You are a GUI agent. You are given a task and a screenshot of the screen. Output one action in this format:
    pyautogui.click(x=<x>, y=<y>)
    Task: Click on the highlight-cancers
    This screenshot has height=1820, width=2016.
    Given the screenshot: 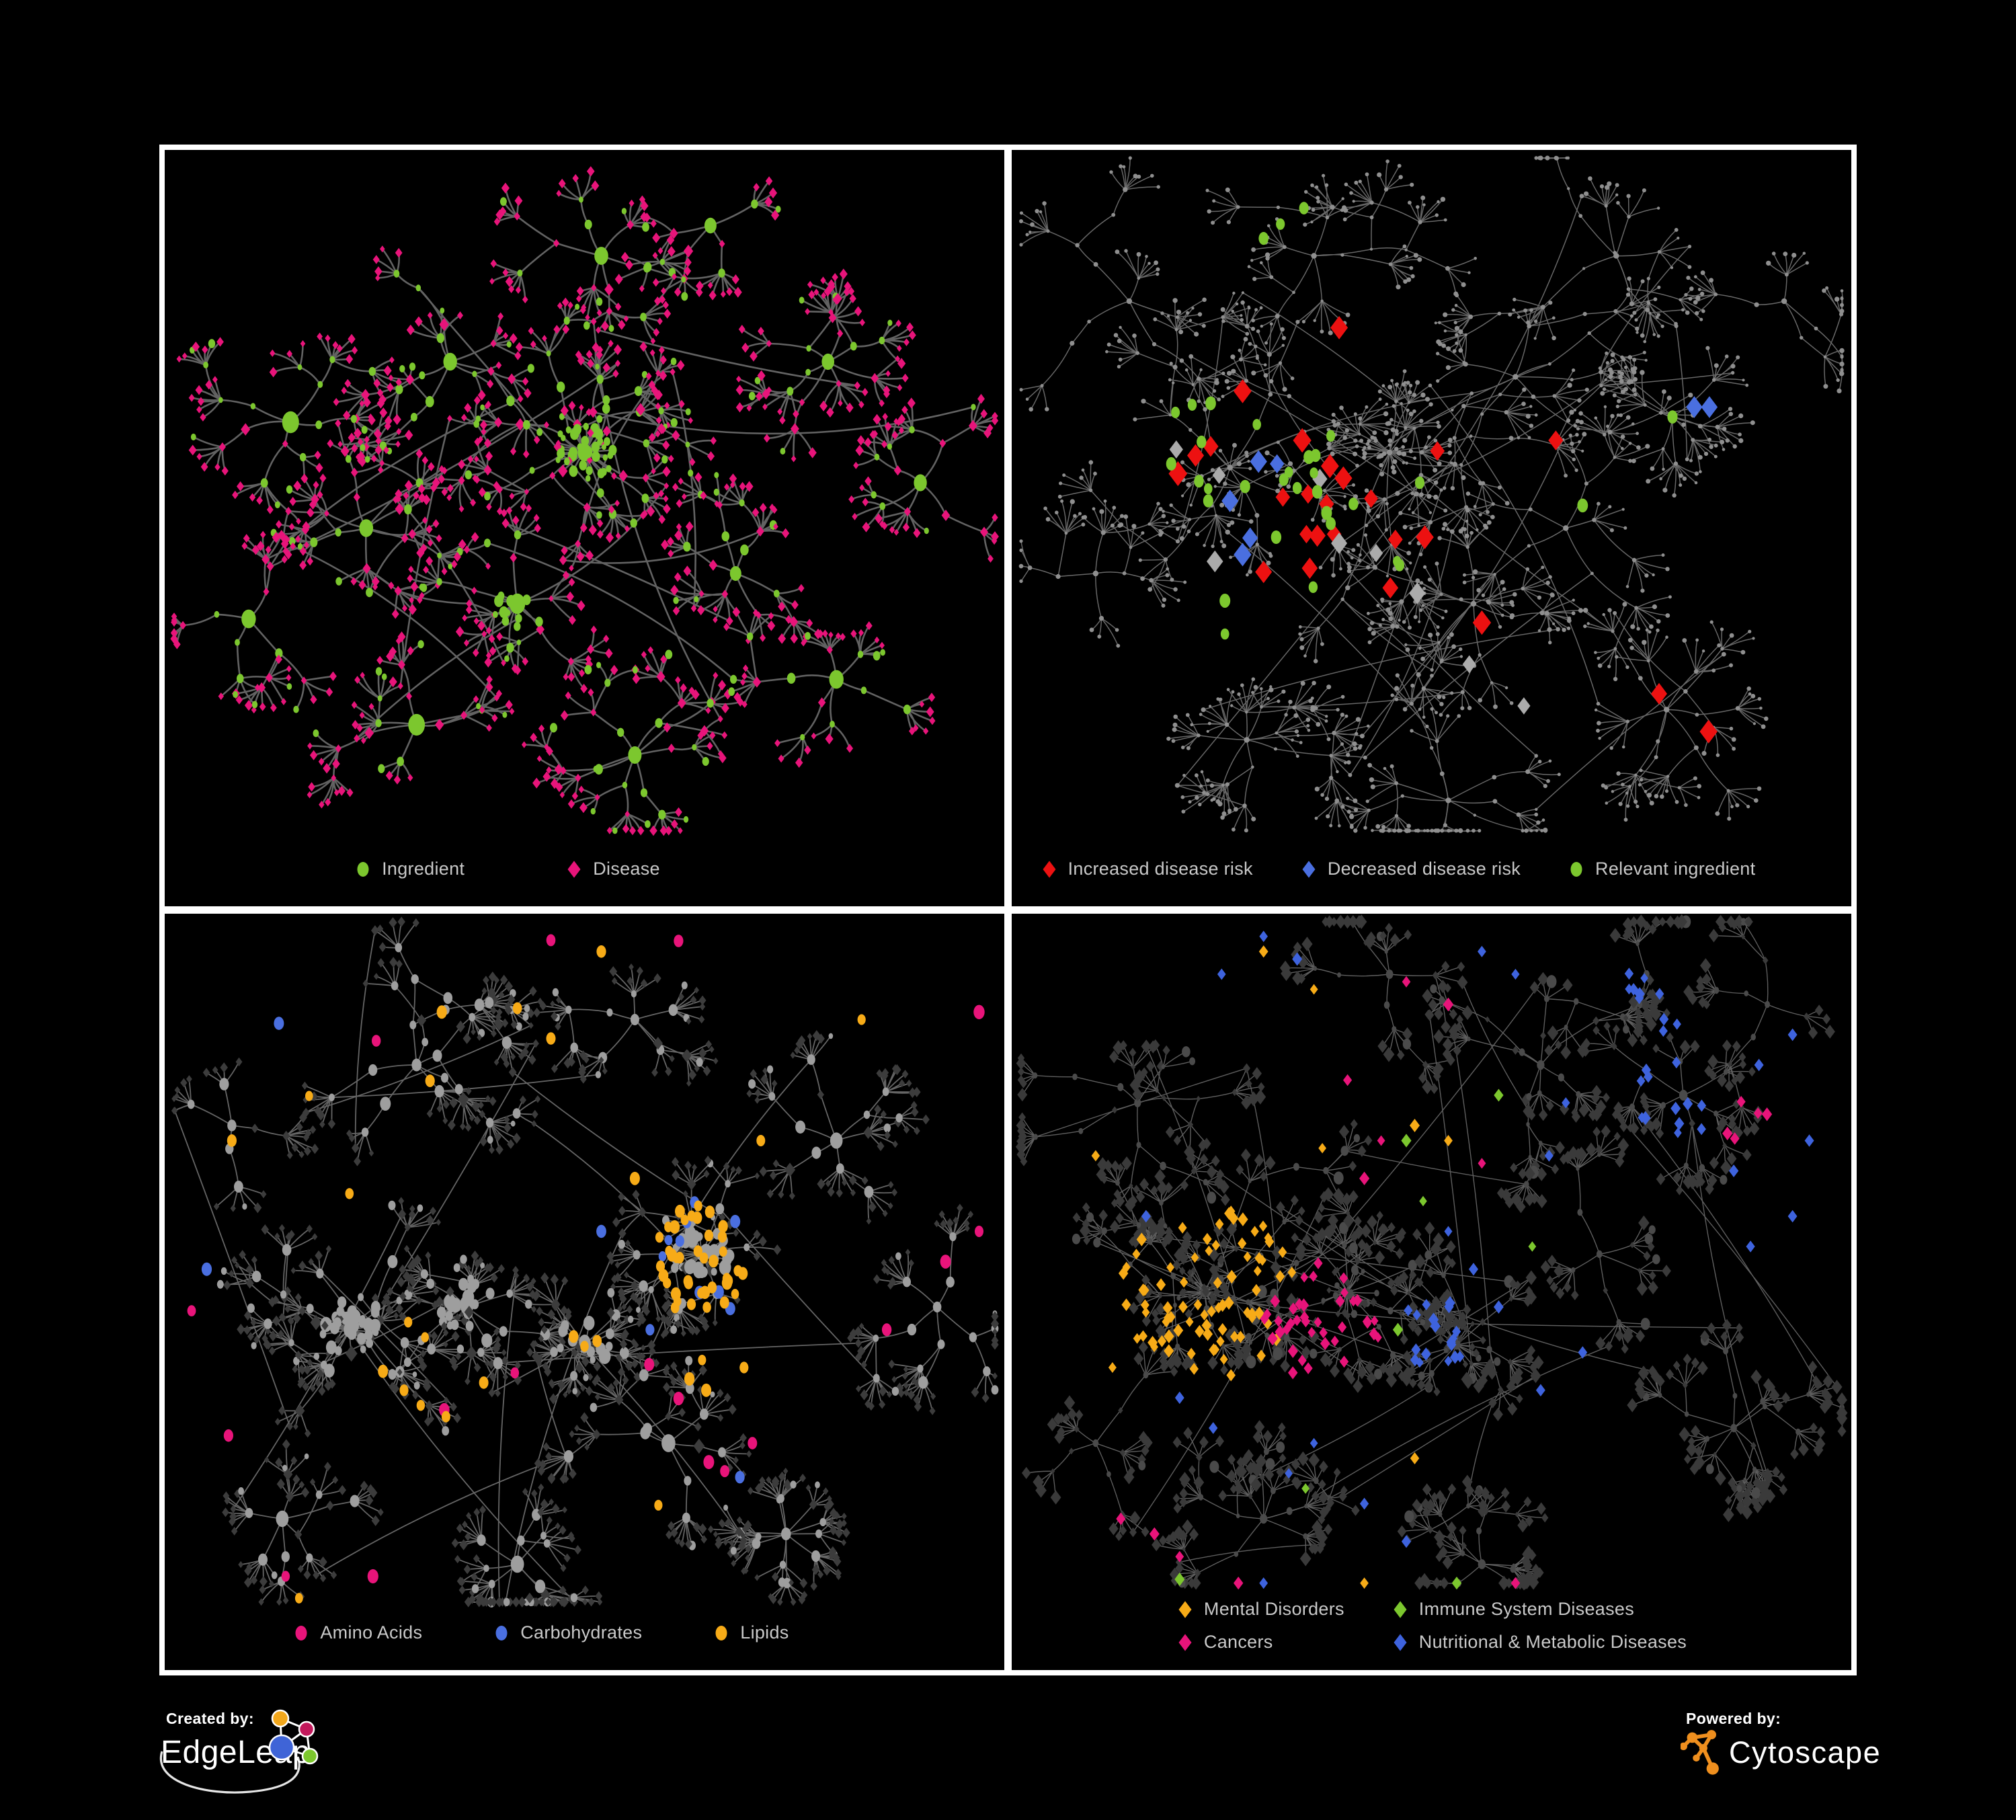 What is the action you would take?
    pyautogui.click(x=1444, y=1283)
    